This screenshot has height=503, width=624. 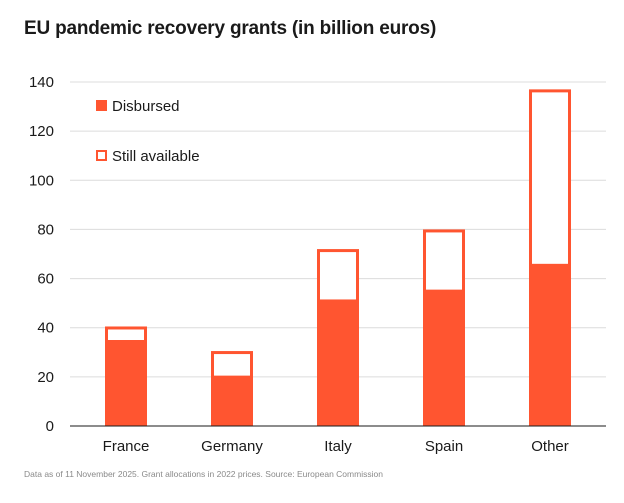 What do you see at coordinates (41, 82) in the screenshot?
I see `y-tick-label: 140` at bounding box center [41, 82].